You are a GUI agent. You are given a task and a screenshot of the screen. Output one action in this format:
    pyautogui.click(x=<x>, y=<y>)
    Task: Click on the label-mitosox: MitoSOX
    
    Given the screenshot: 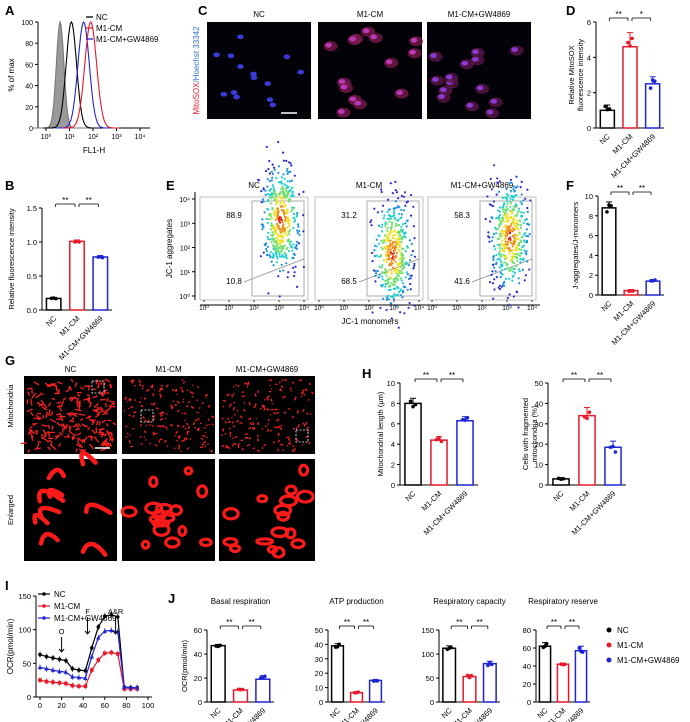 What is the action you would take?
    pyautogui.click(x=196, y=98)
    